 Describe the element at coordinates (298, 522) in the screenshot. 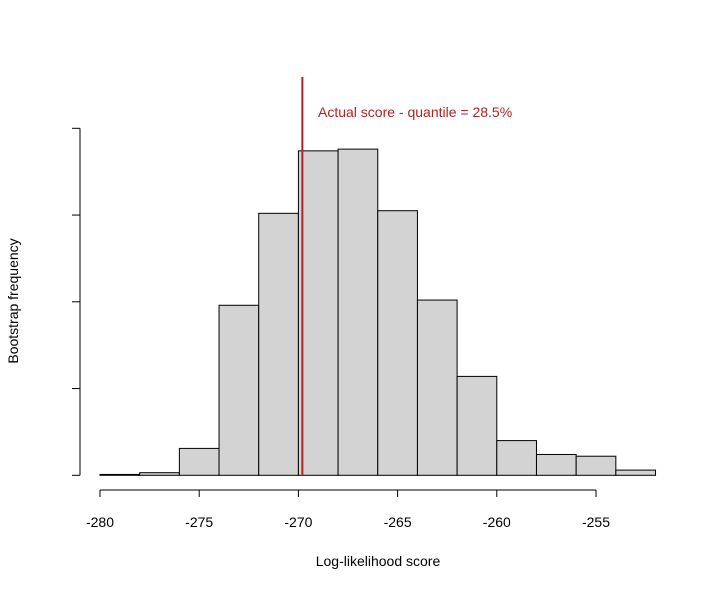

I see `x-tick-label: -270` at that location.